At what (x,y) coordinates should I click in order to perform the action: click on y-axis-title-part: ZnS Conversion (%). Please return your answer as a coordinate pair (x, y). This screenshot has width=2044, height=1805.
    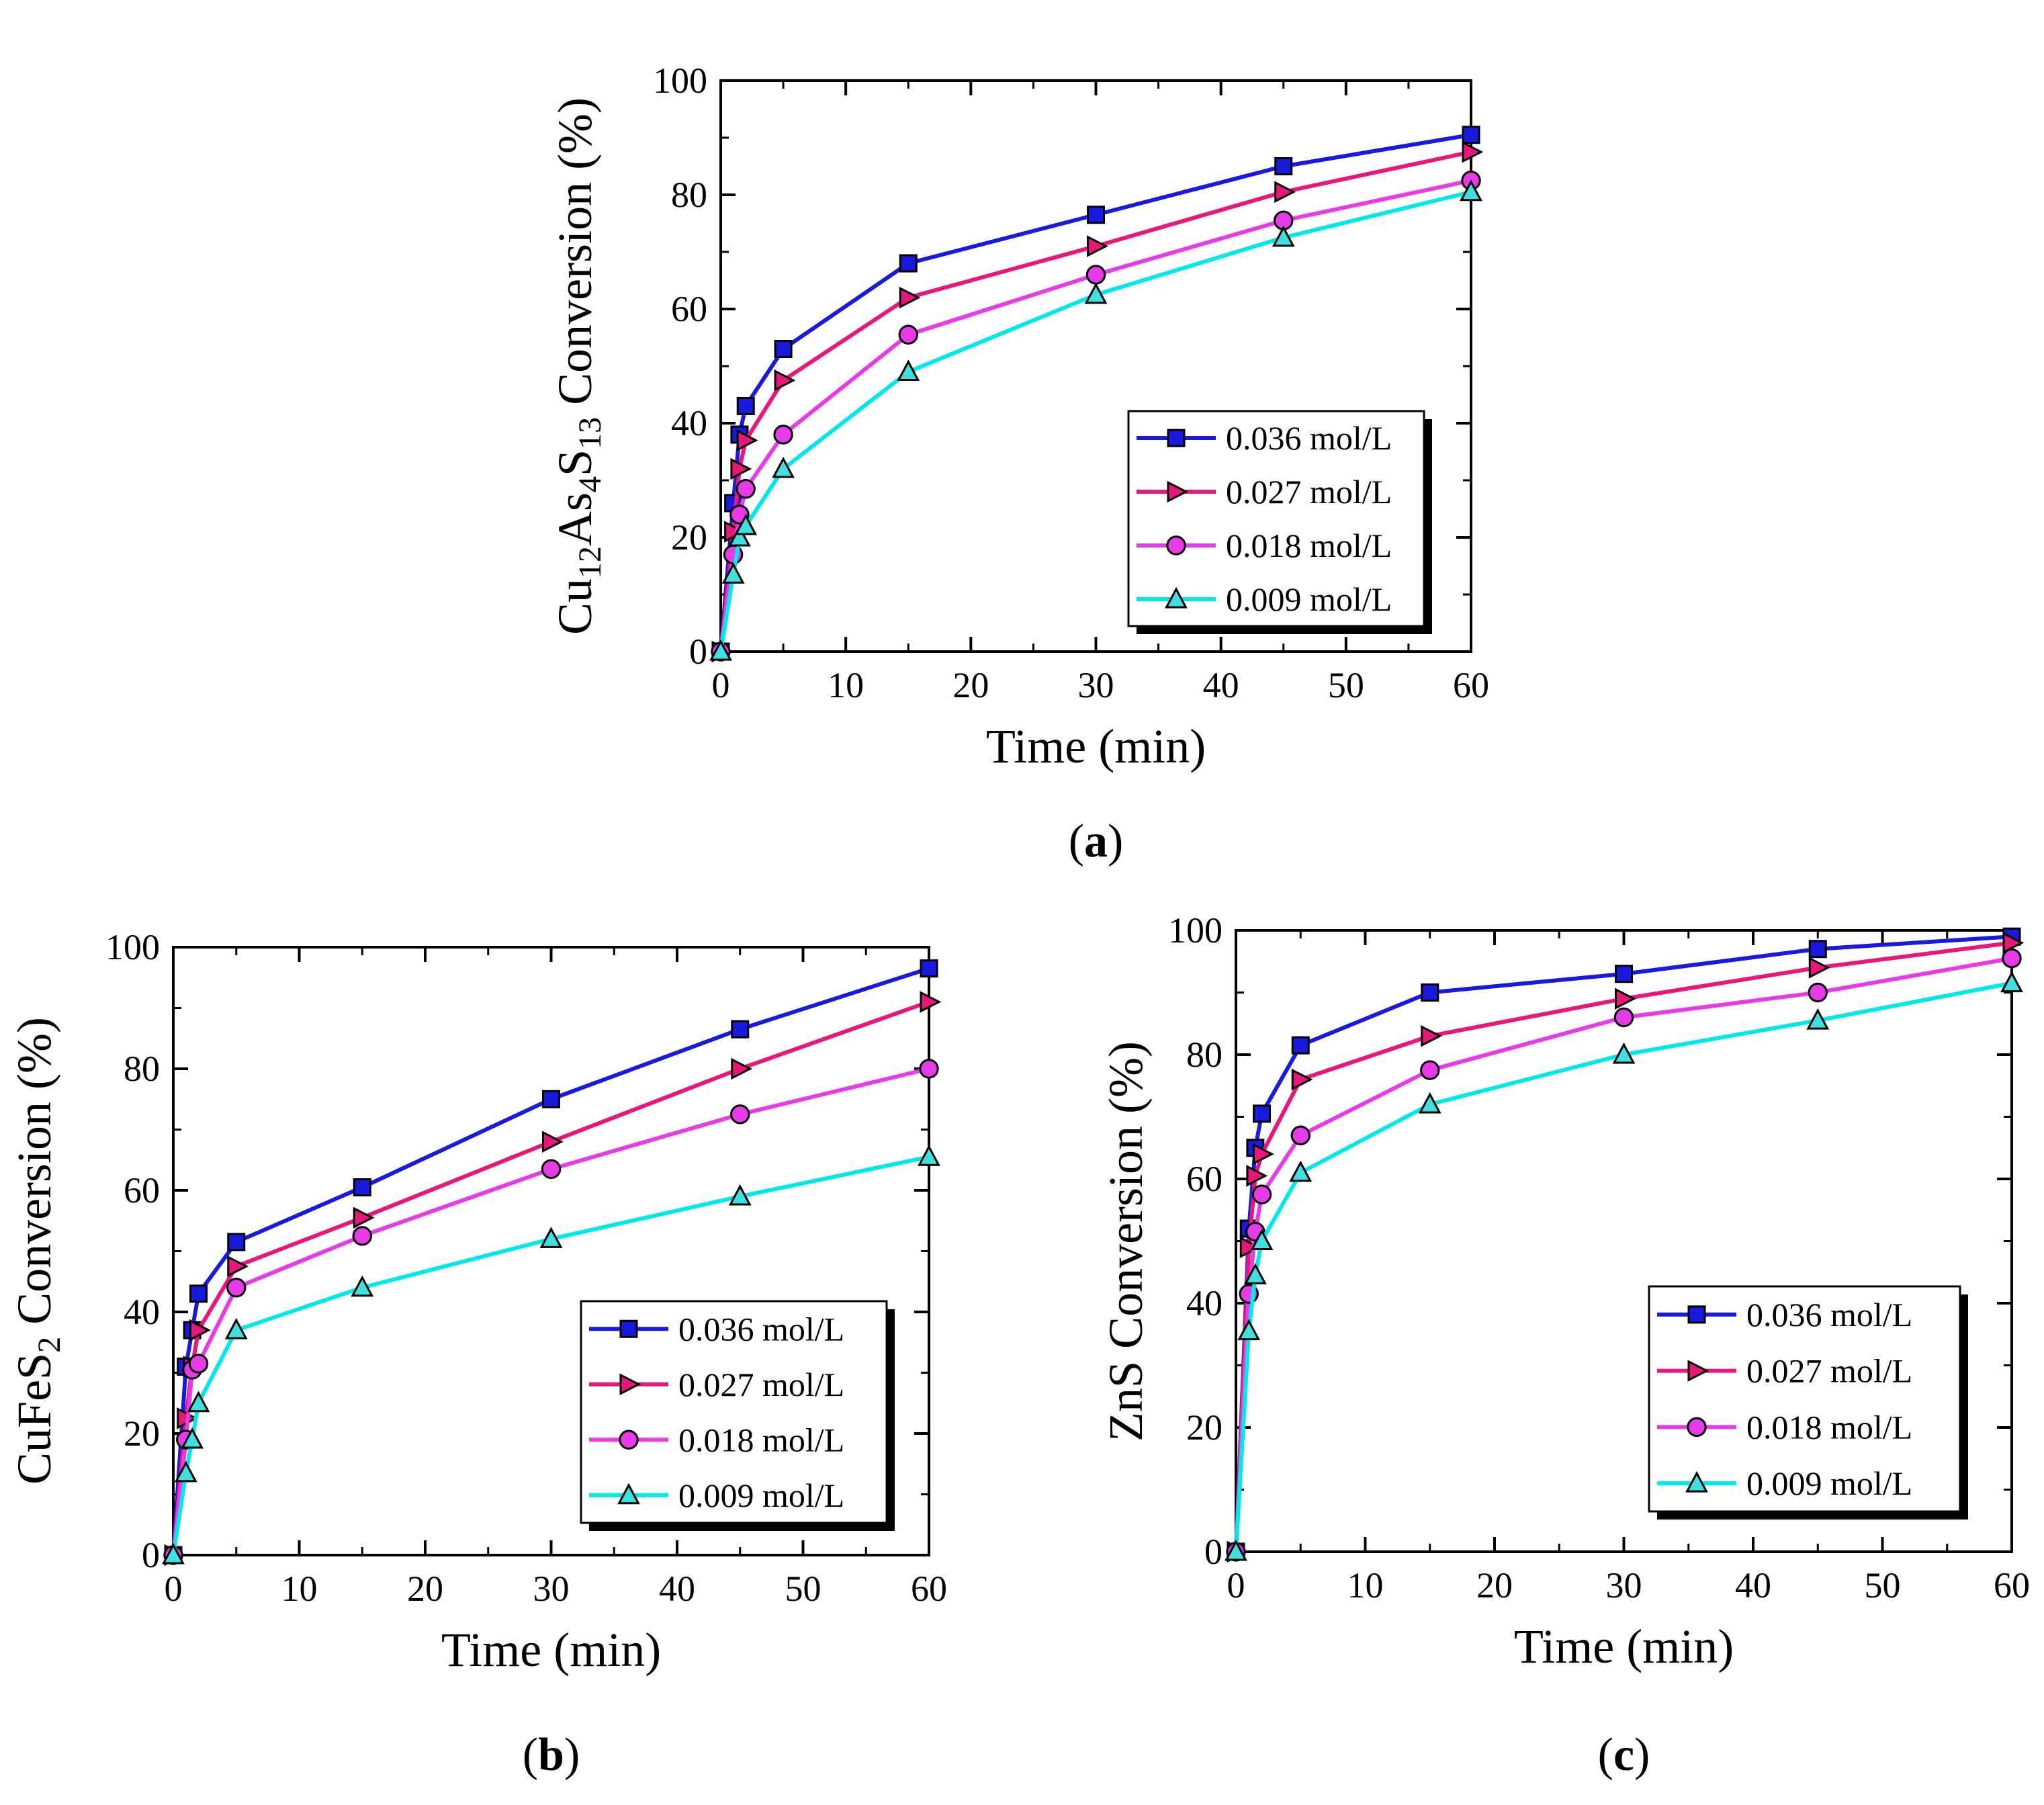
    Looking at the image, I should click on (1126, 1241).